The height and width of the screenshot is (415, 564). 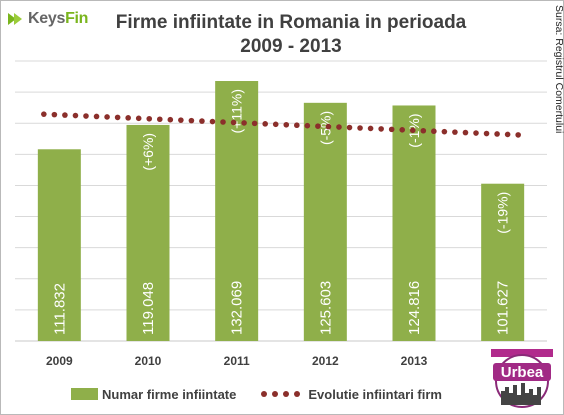 I want to click on x-tick-label: 2012, so click(x=325, y=361).